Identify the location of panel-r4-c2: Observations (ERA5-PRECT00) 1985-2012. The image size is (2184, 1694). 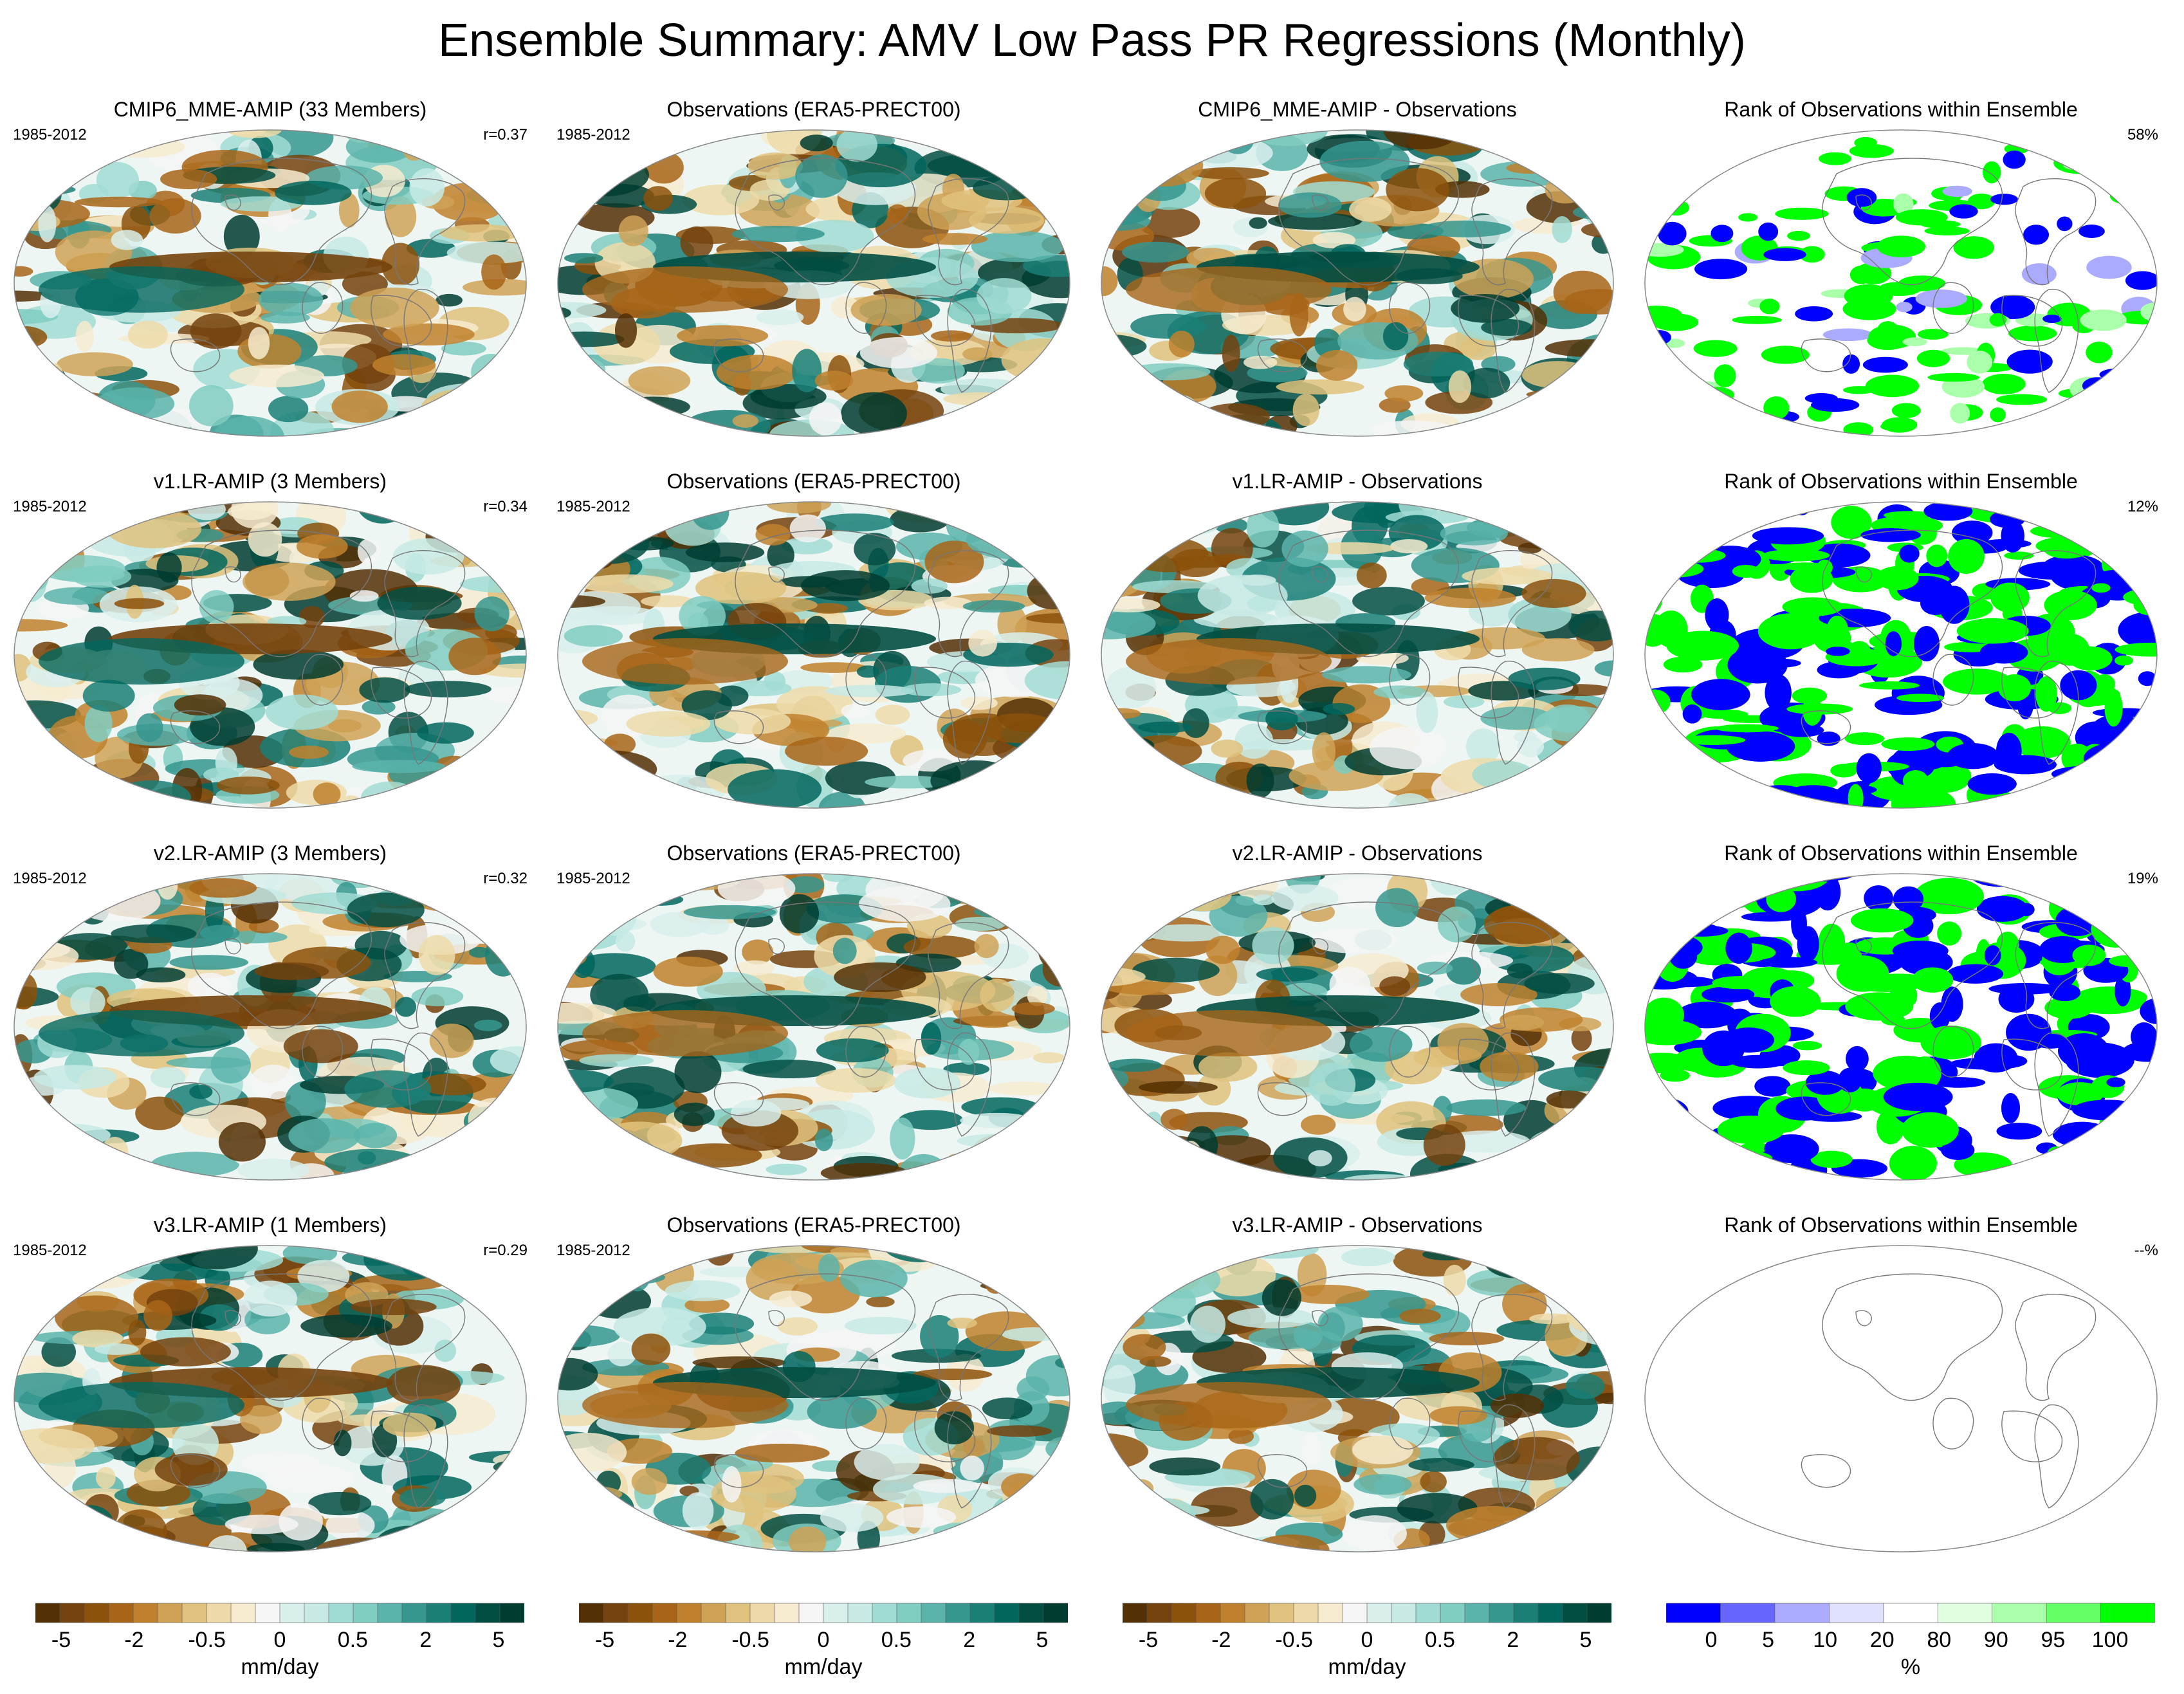
(814, 1387).